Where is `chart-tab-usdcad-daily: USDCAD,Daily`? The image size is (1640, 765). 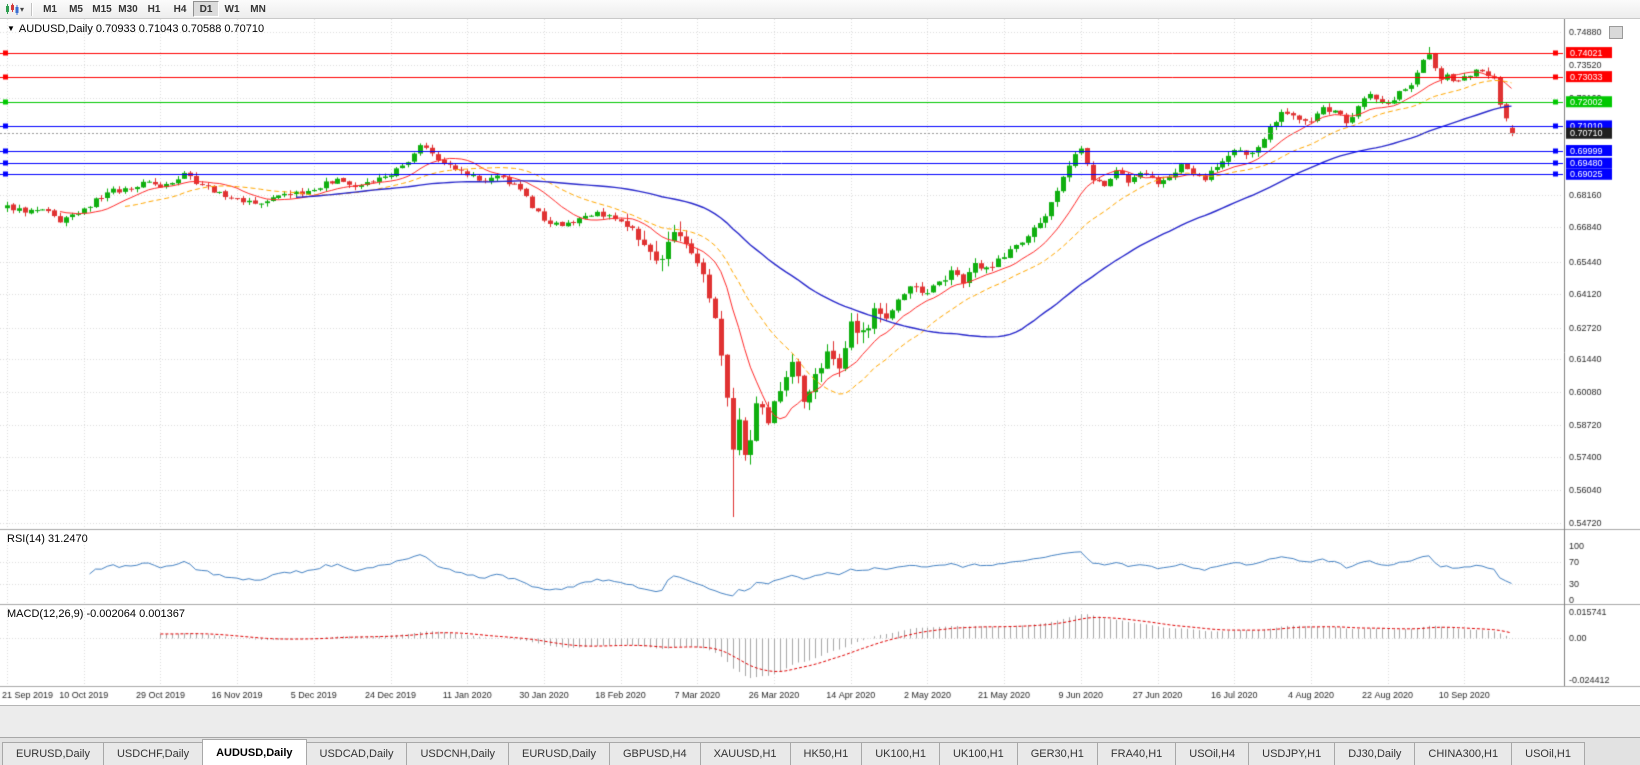 chart-tab-usdcad-daily: USDCAD,Daily is located at coordinates (356, 753).